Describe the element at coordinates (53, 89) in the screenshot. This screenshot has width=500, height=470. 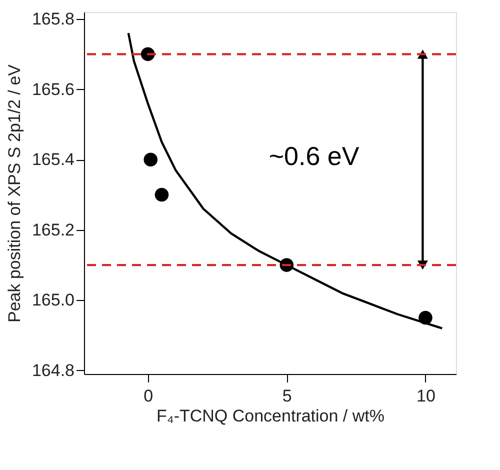
I see `y-tick-label: 165.6` at that location.